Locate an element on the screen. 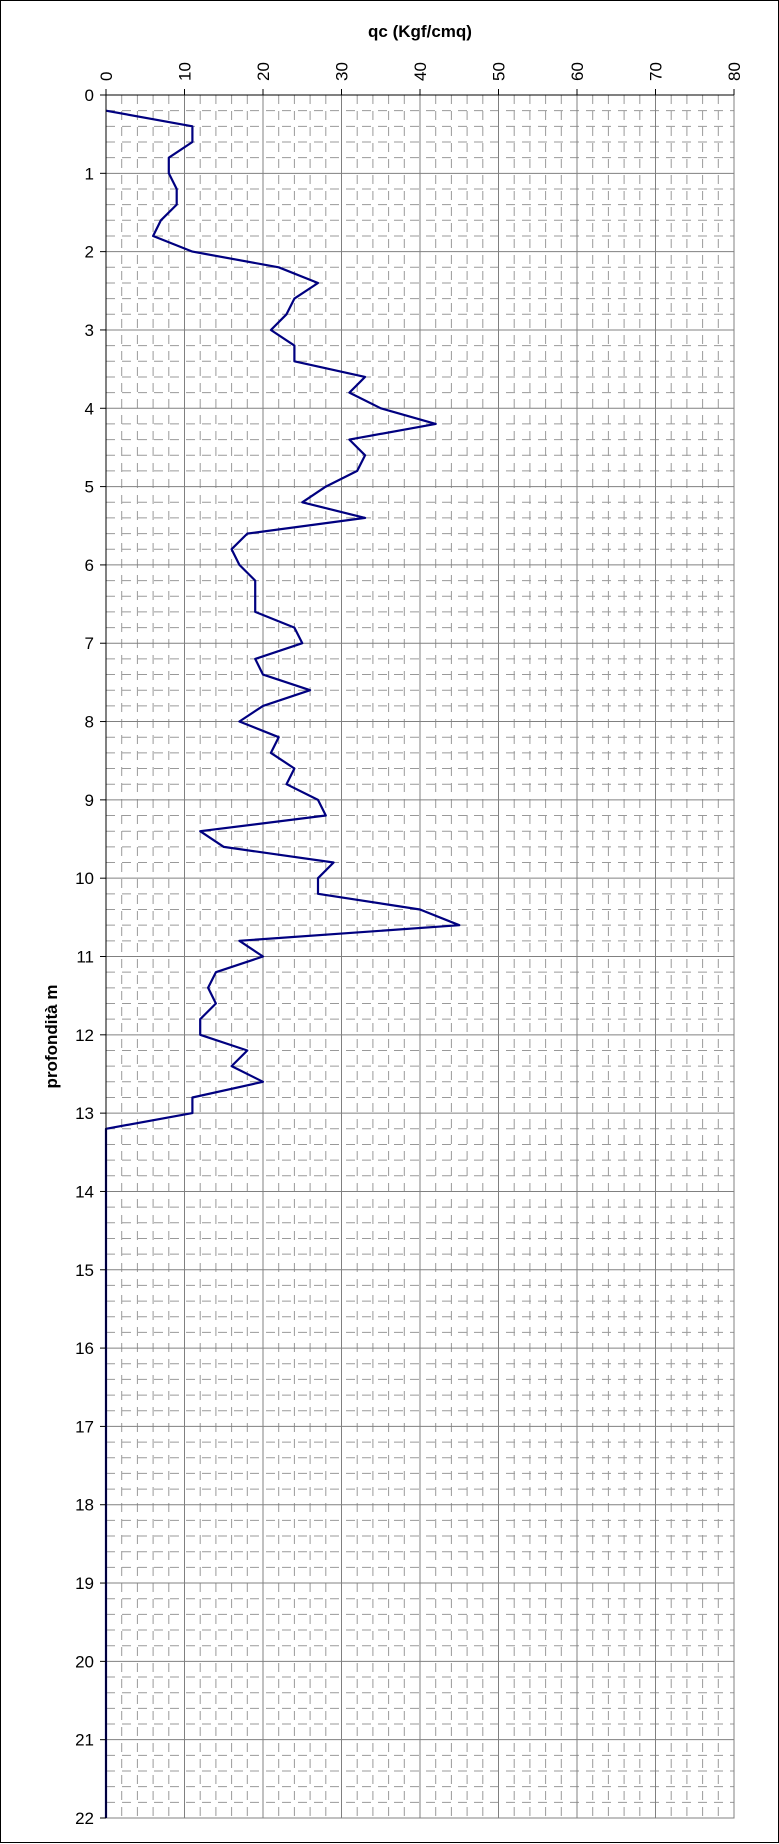  x-axis-title: qc (Kgf/cmq) is located at coordinates (420, 31).